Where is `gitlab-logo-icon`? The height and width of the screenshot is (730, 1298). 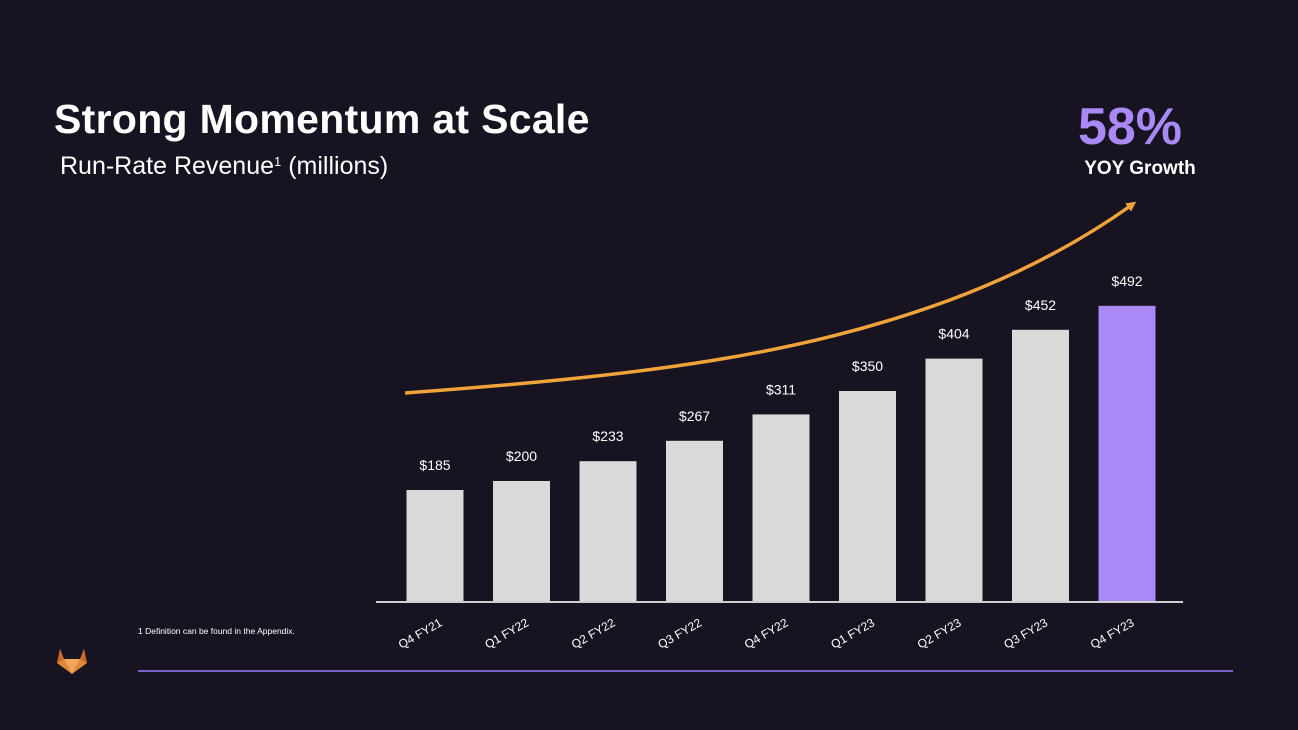
gitlab-logo-icon is located at coordinates (72, 661).